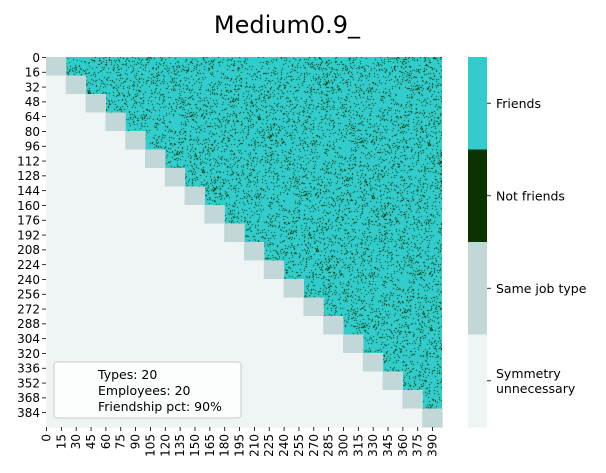  What do you see at coordinates (28, 235) in the screenshot?
I see `y-tick-label: 192` at bounding box center [28, 235].